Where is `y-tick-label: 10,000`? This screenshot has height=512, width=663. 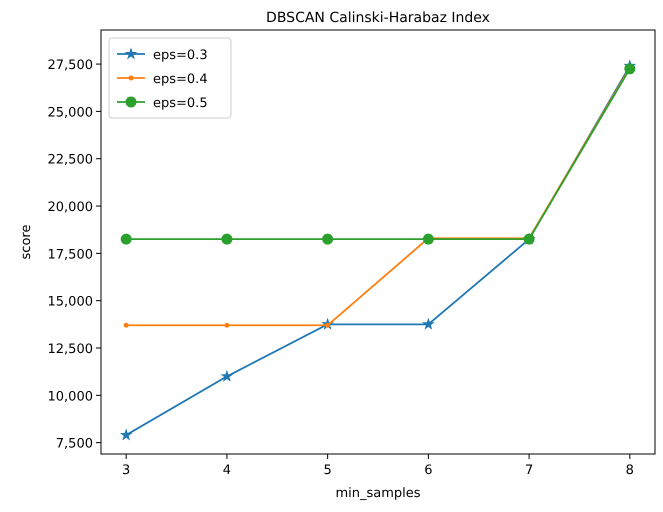 y-tick-label: 10,000 is located at coordinates (70, 396).